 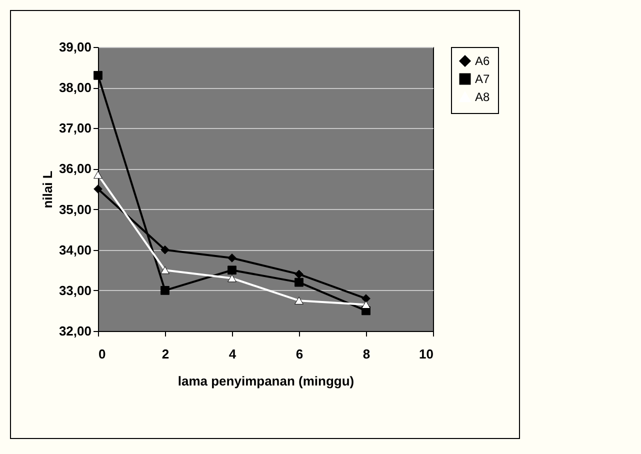 I want to click on y-tick-label: 35,00, so click(x=75, y=209).